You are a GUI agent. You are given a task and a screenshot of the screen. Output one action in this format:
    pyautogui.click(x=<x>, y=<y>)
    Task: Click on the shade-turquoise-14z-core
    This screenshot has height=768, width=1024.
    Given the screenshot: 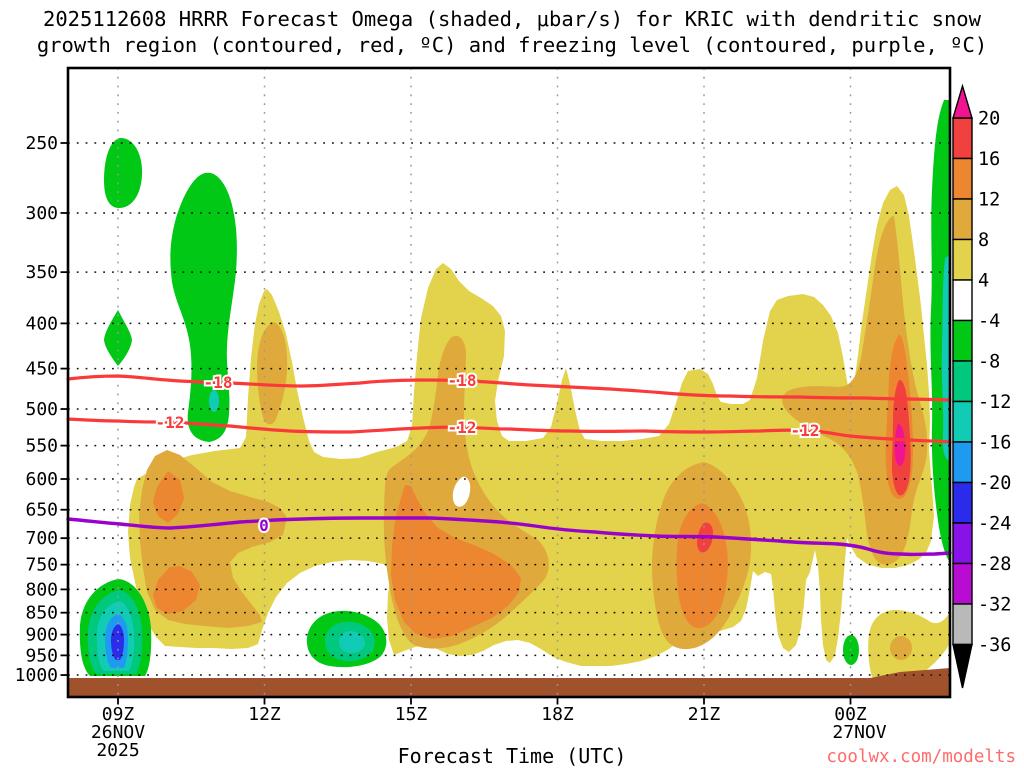 What is the action you would take?
    pyautogui.click(x=352, y=642)
    